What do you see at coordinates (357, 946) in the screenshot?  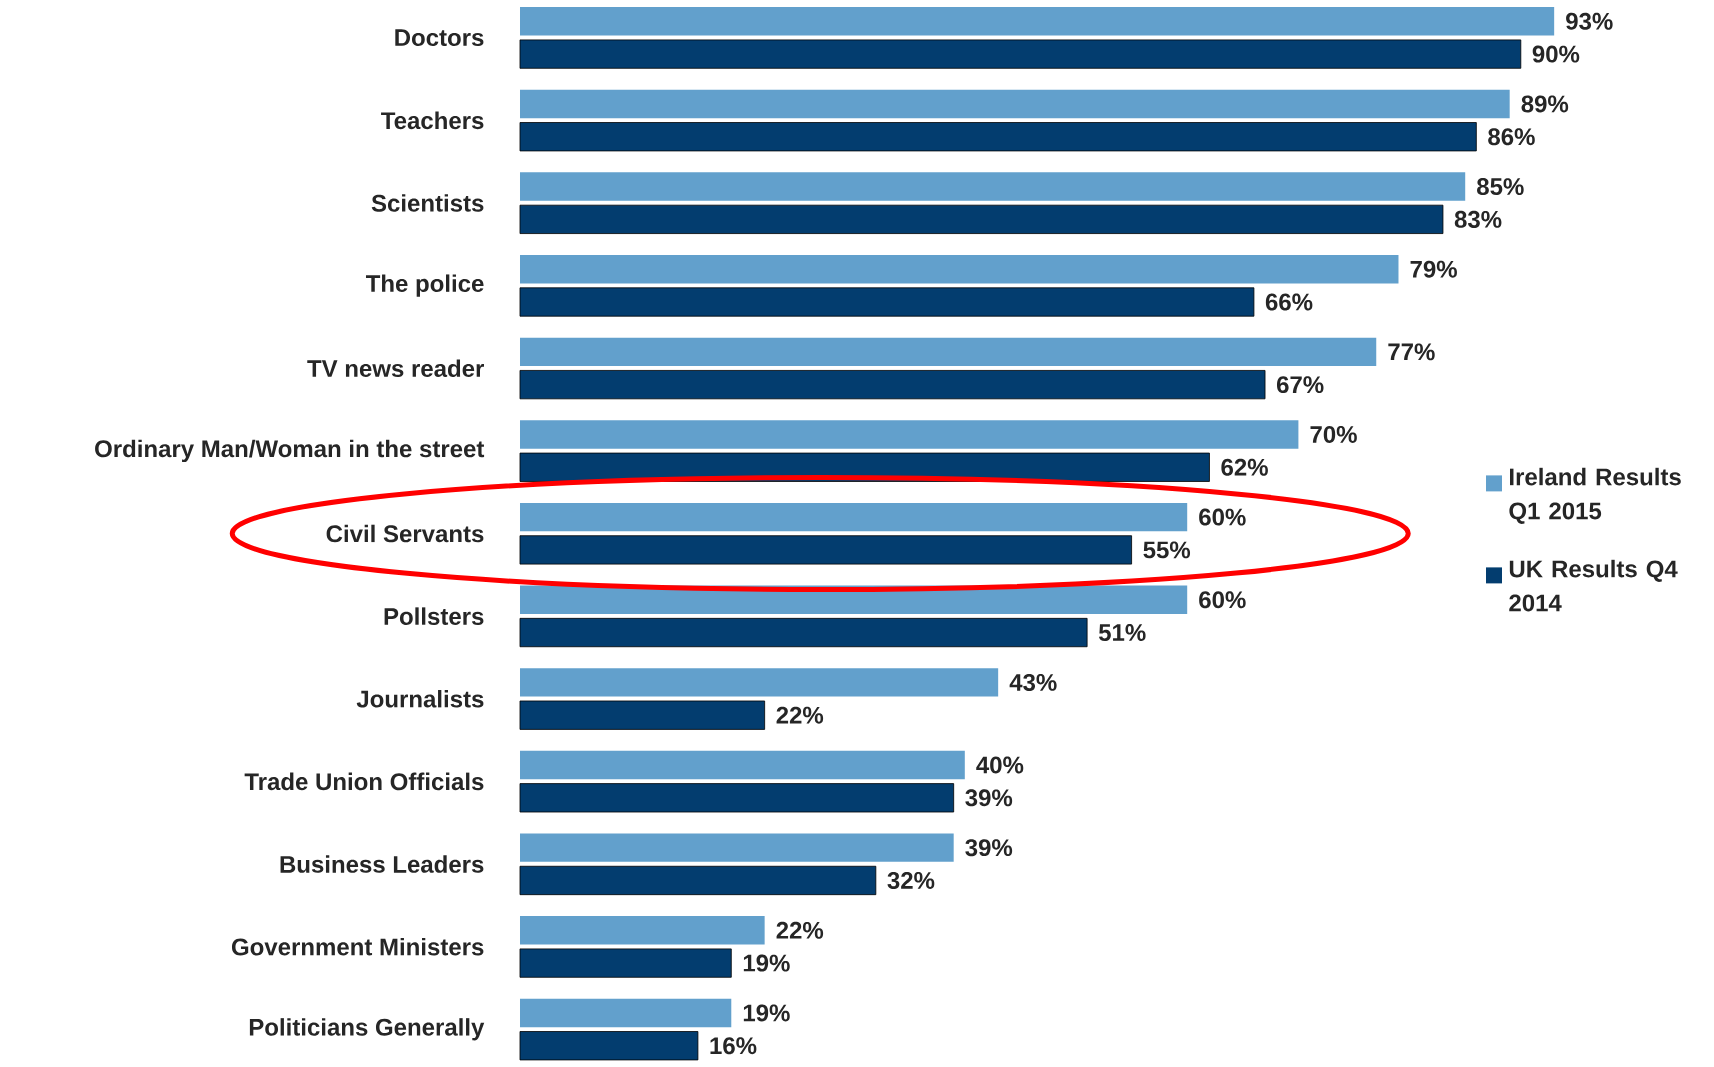 I see `y-tick-label: Government Ministers` at bounding box center [357, 946].